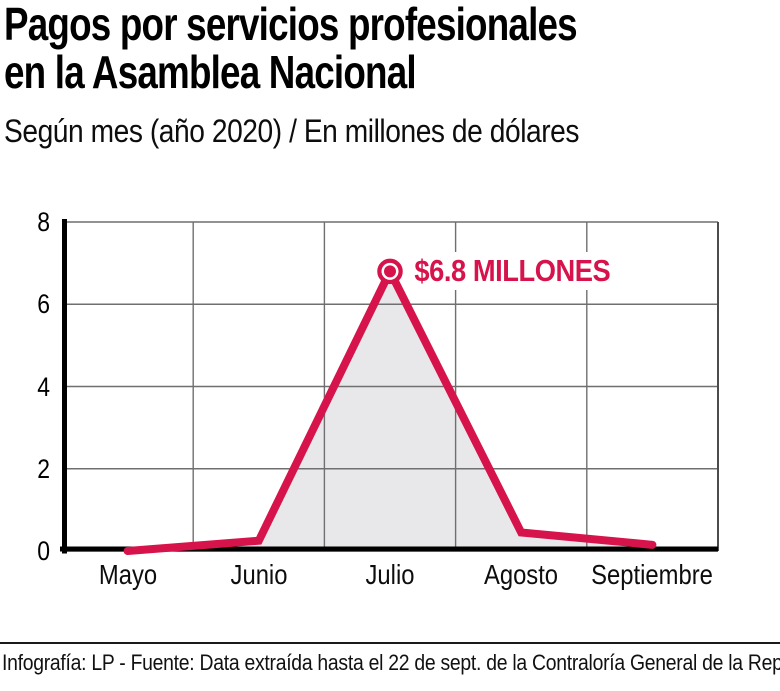 Image resolution: width=780 pixels, height=691 pixels. What do you see at coordinates (43, 468) in the screenshot?
I see `y-tick-label-2: 2` at bounding box center [43, 468].